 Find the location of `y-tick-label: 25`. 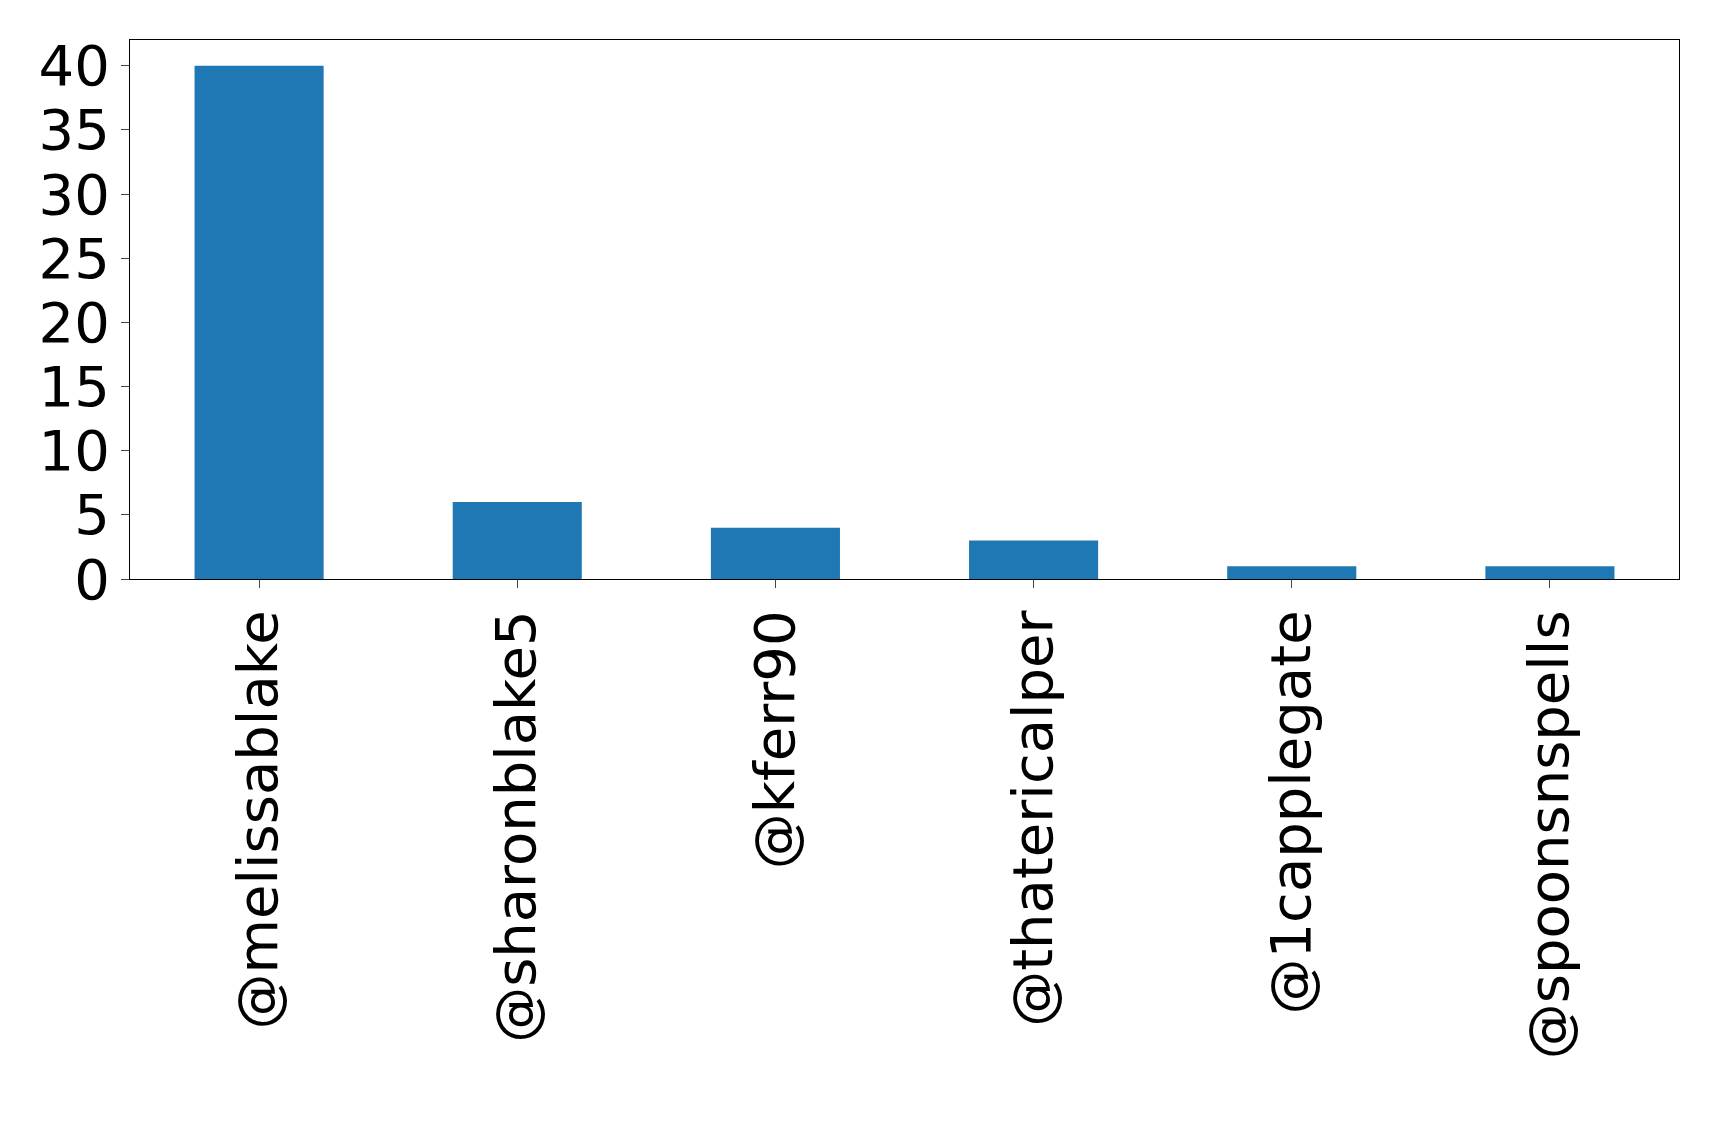

y-tick-label: 25 is located at coordinates (74, 258).